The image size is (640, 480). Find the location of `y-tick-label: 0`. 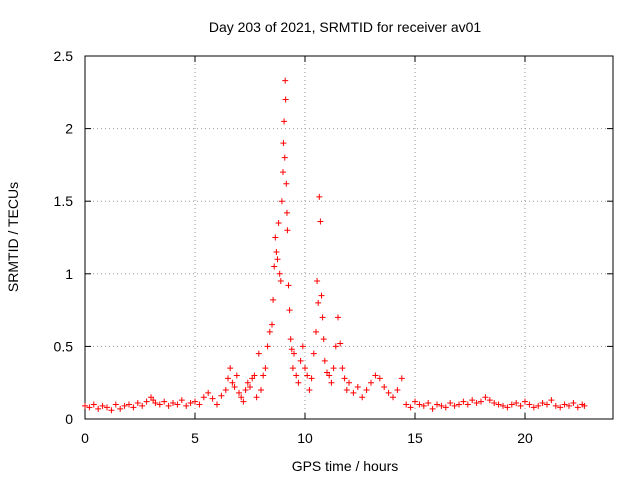

y-tick-label: 0 is located at coordinates (69, 419).